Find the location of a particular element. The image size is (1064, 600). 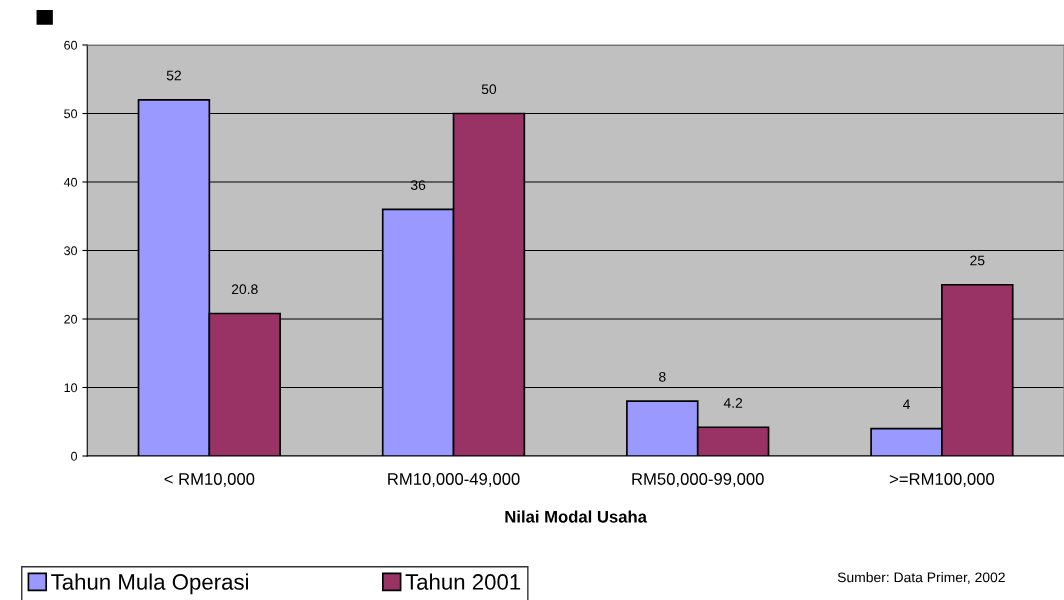

x-tick-label: < RM10,000 is located at coordinates (209, 480).